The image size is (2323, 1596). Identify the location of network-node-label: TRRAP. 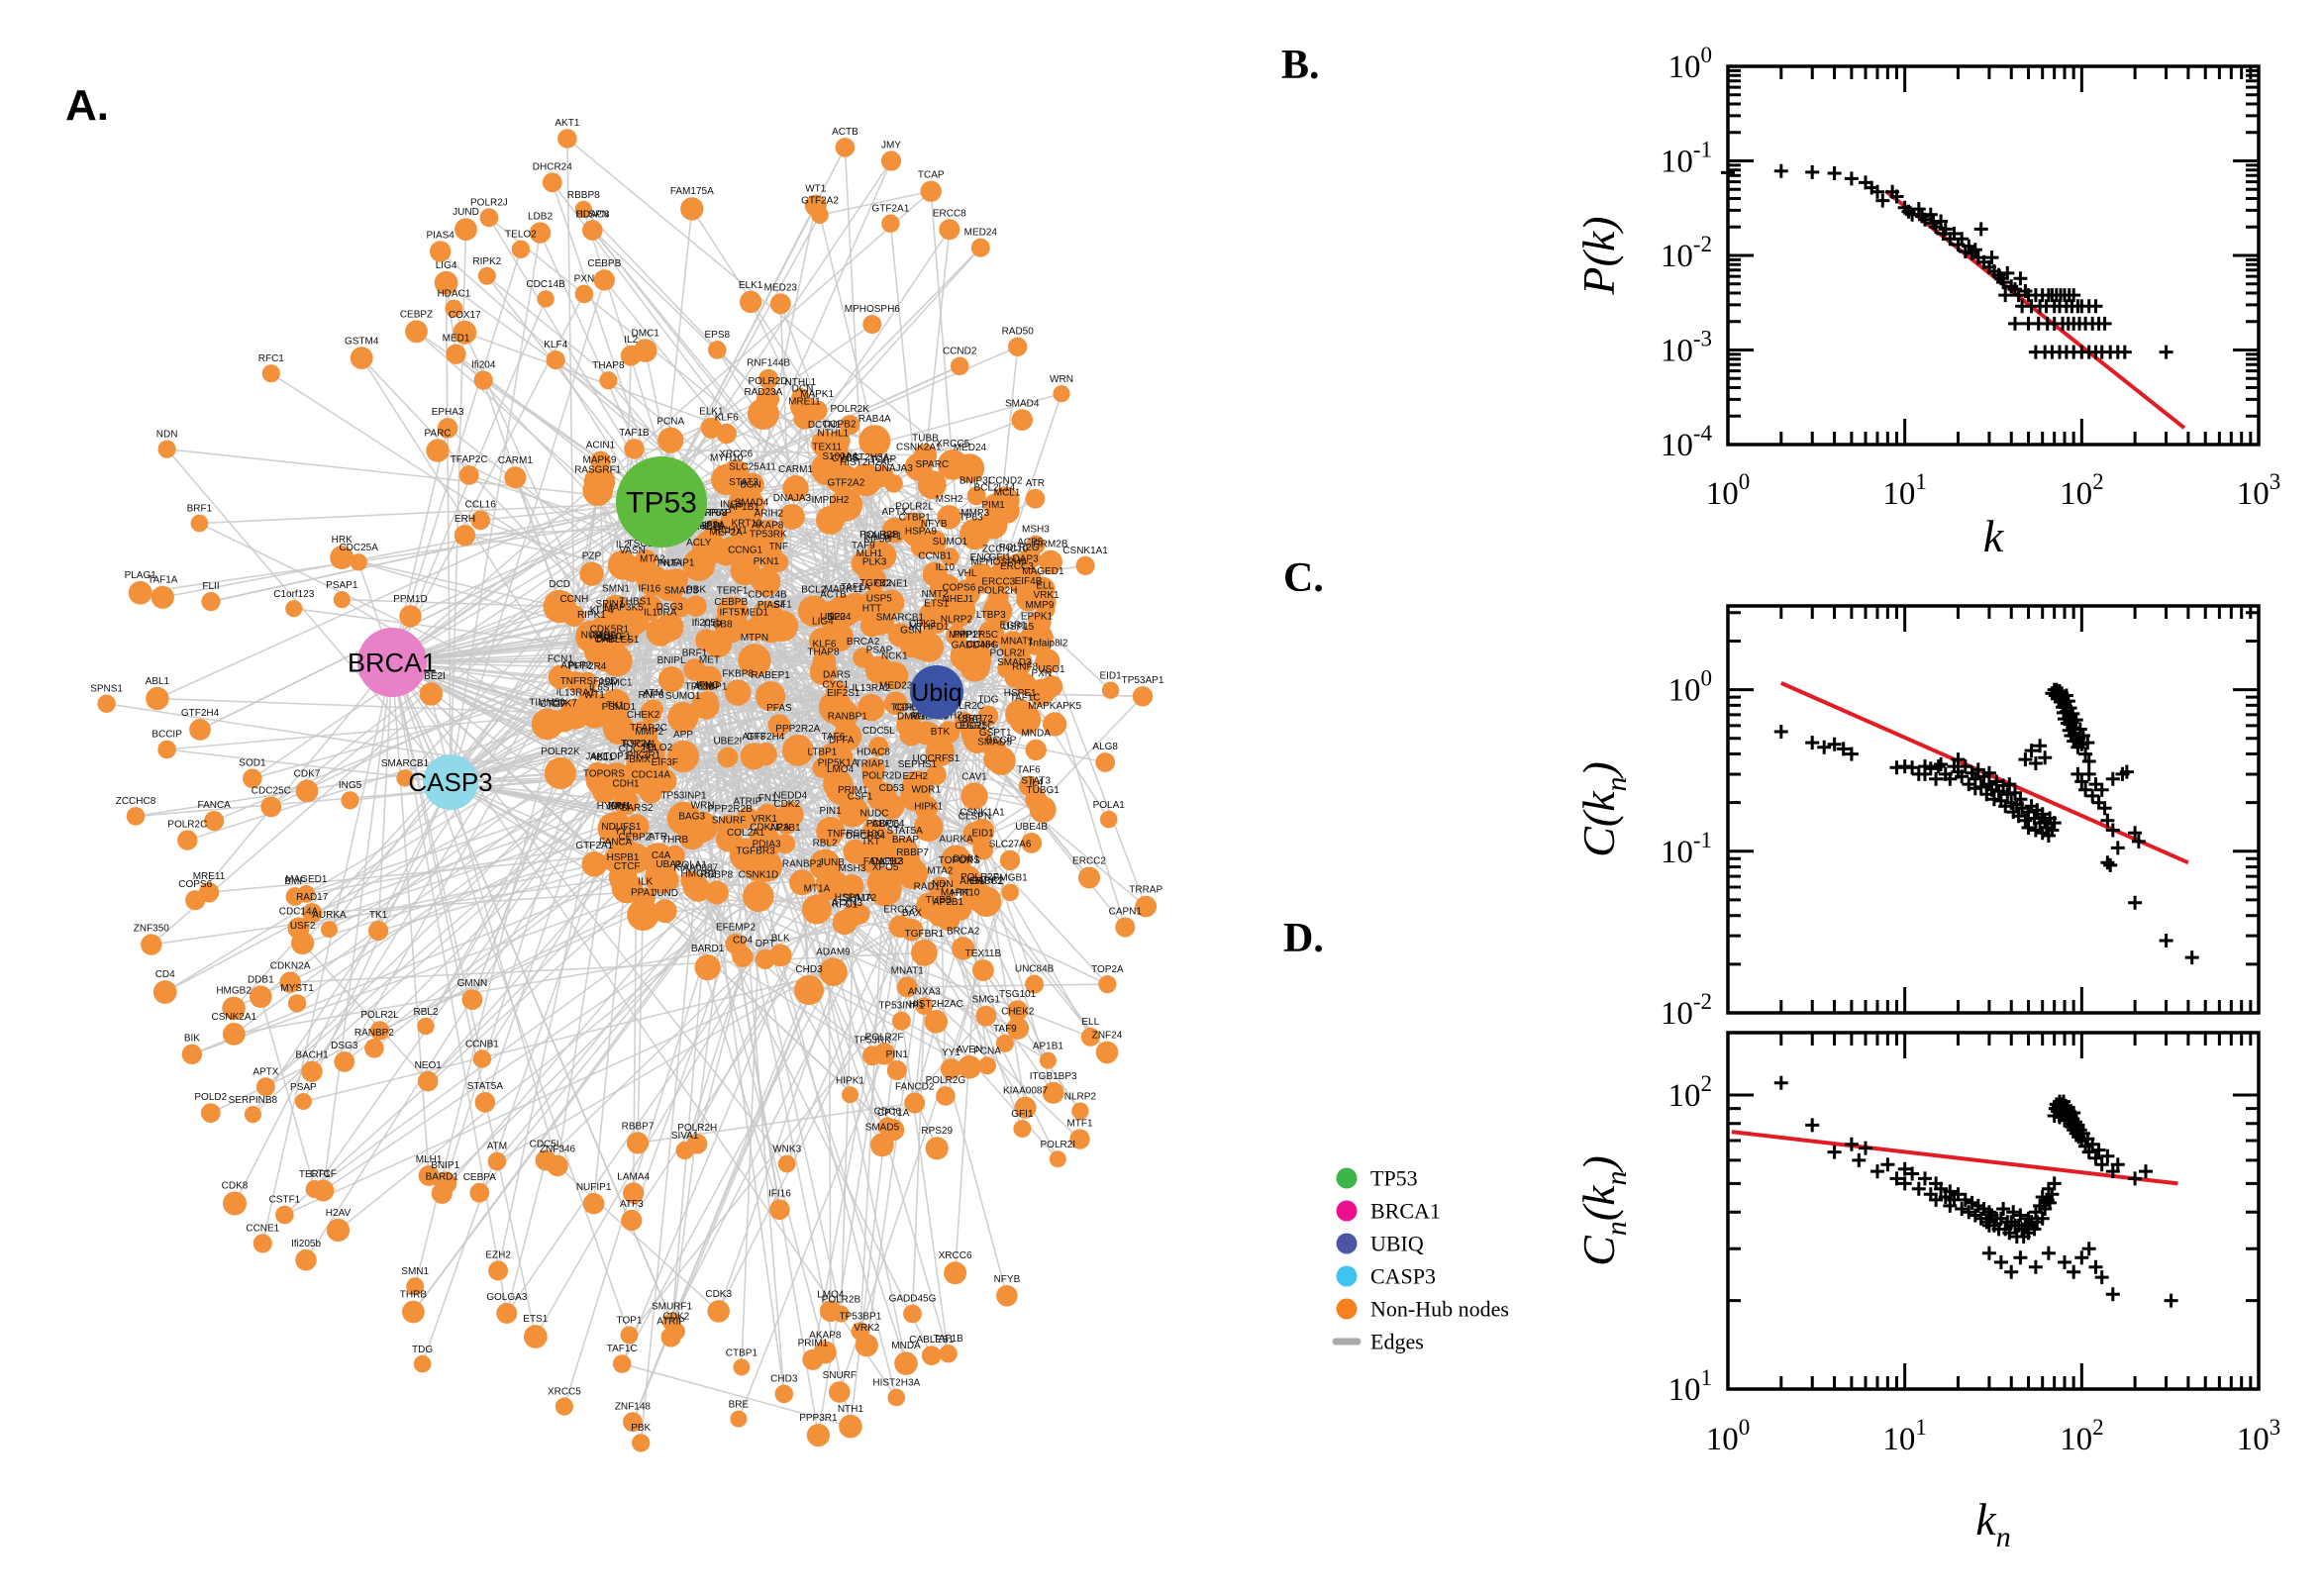
(715, 513).